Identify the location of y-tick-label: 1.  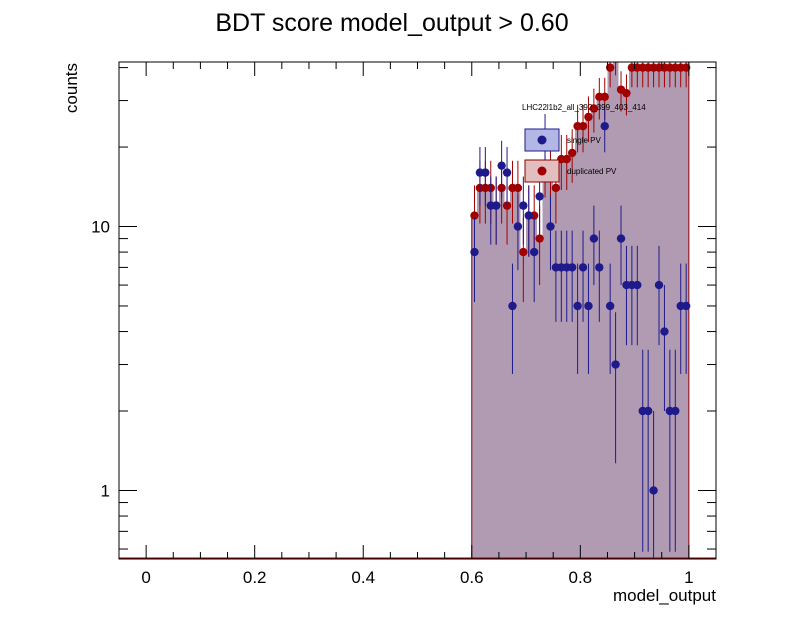
(105, 490).